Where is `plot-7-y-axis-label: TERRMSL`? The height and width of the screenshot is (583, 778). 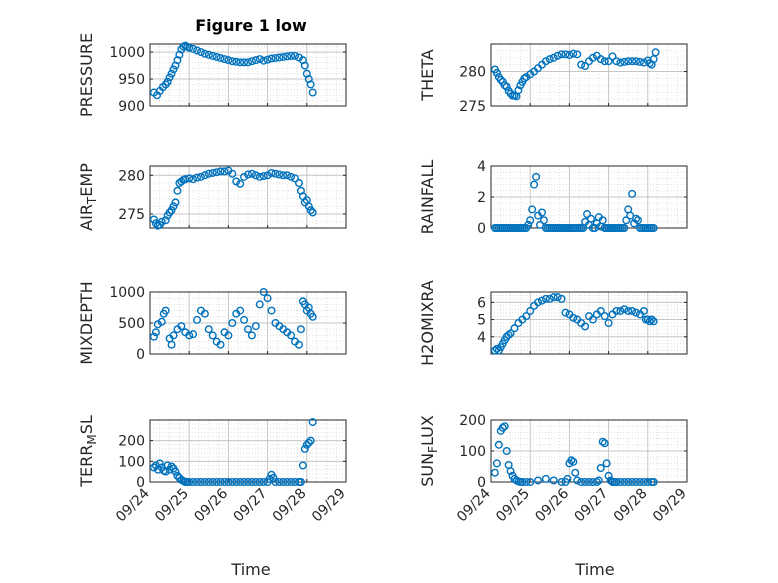 plot-7-y-axis-label: TERRMSL is located at coordinates (88, 451).